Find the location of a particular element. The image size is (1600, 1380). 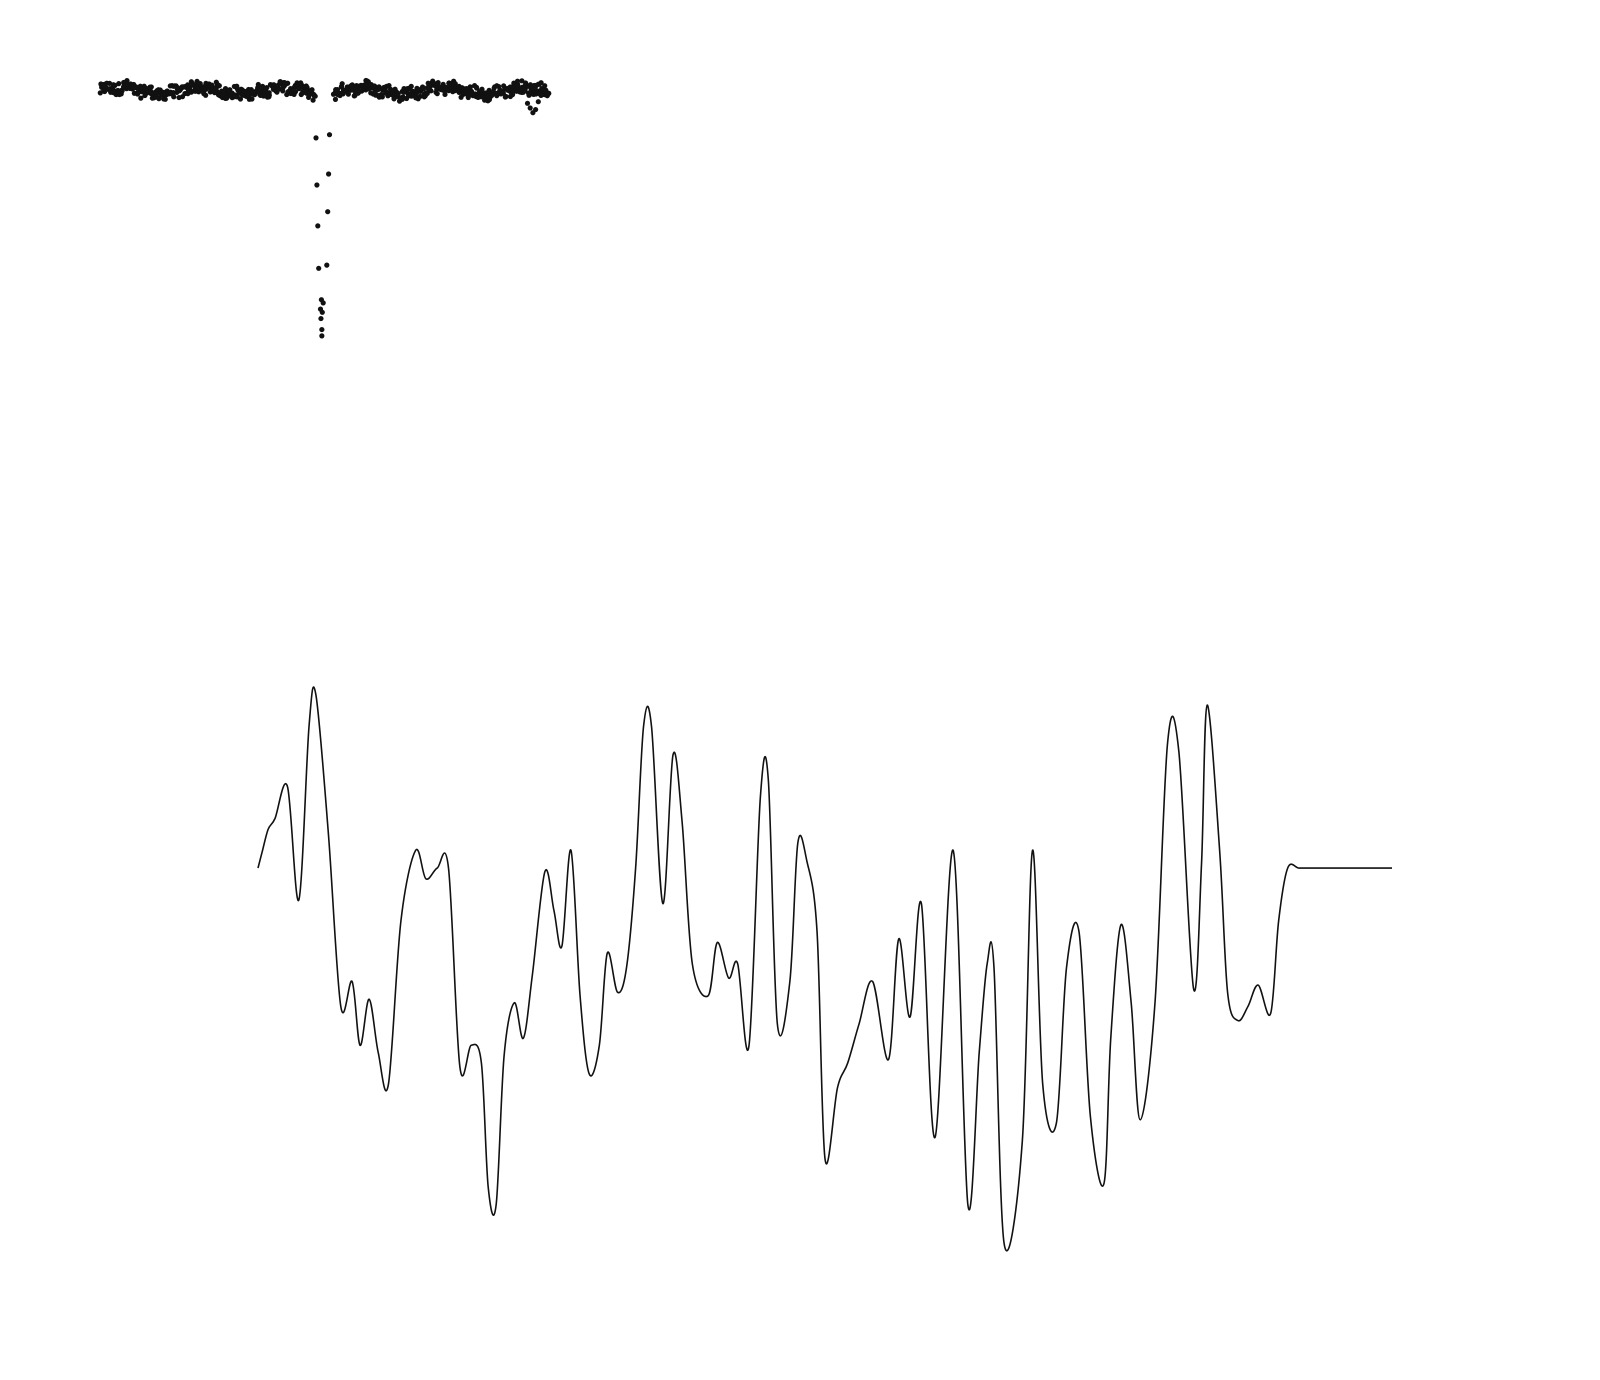

scatter-plot is located at coordinates (324, 208).